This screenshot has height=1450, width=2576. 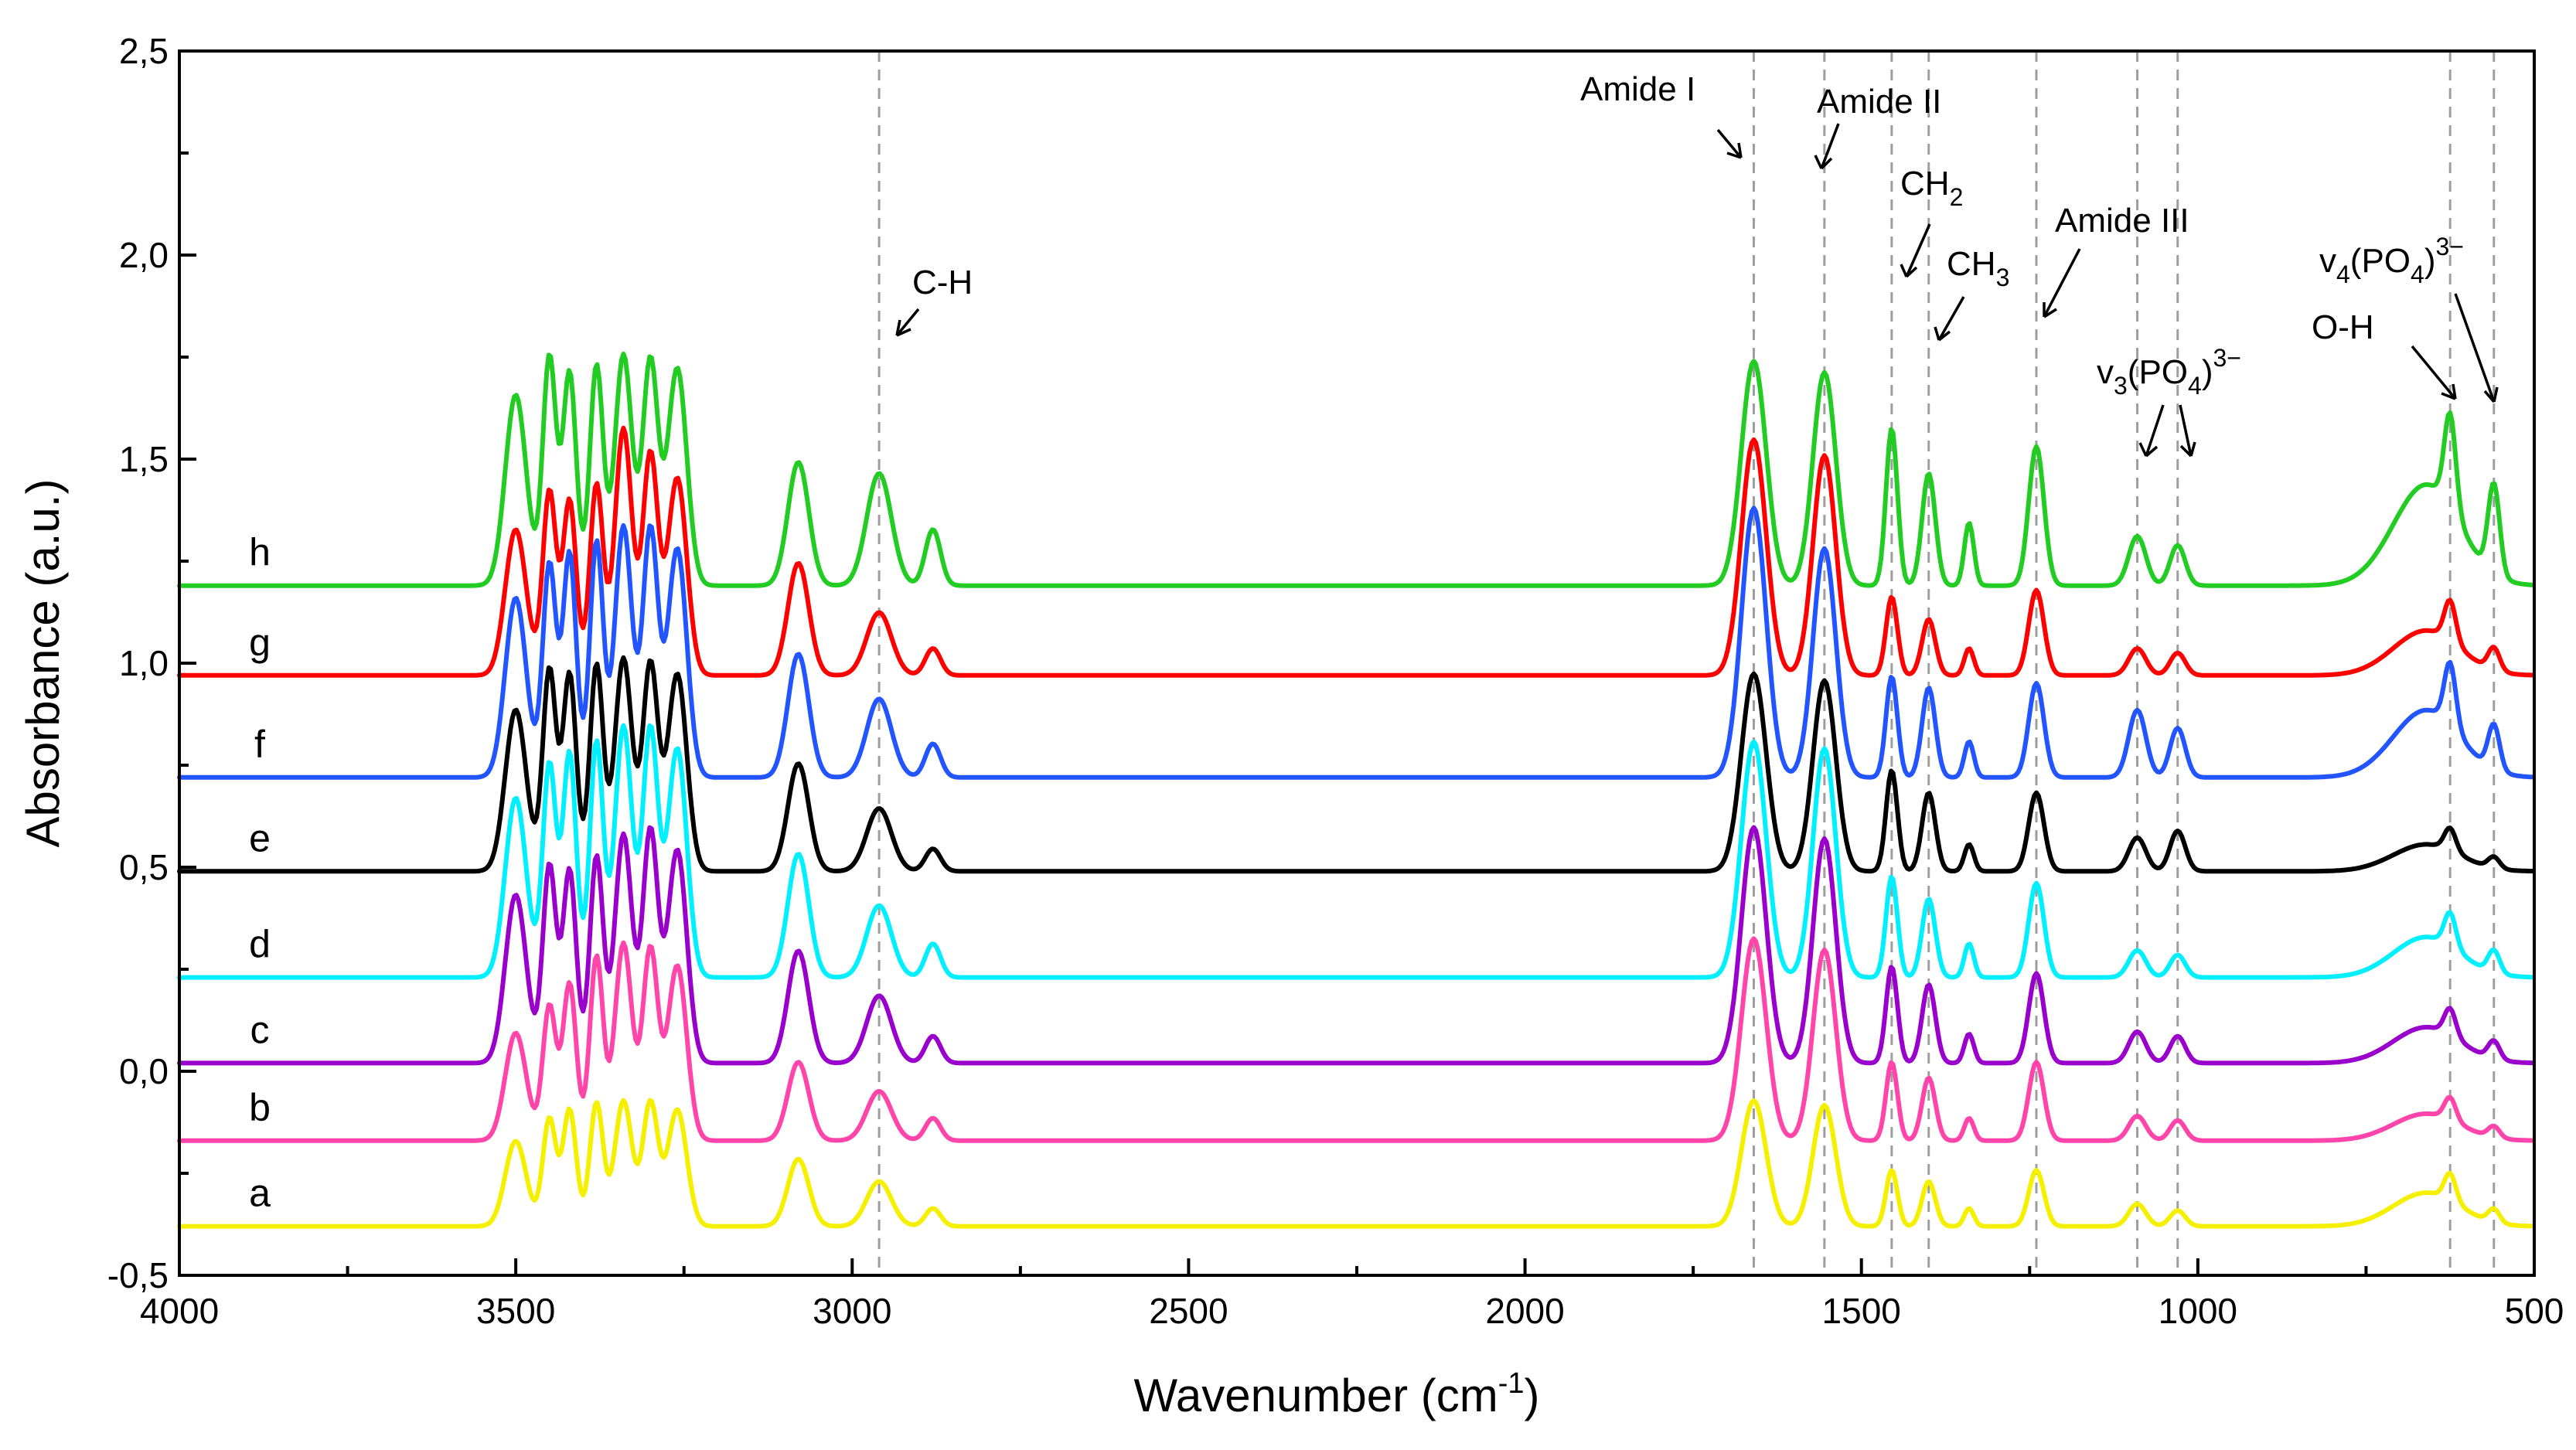 I want to click on arrow-amide-i, so click(x=1729, y=143).